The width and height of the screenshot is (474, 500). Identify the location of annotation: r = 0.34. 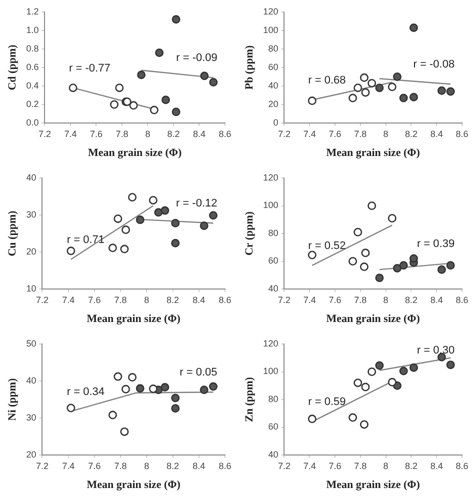
(85, 392).